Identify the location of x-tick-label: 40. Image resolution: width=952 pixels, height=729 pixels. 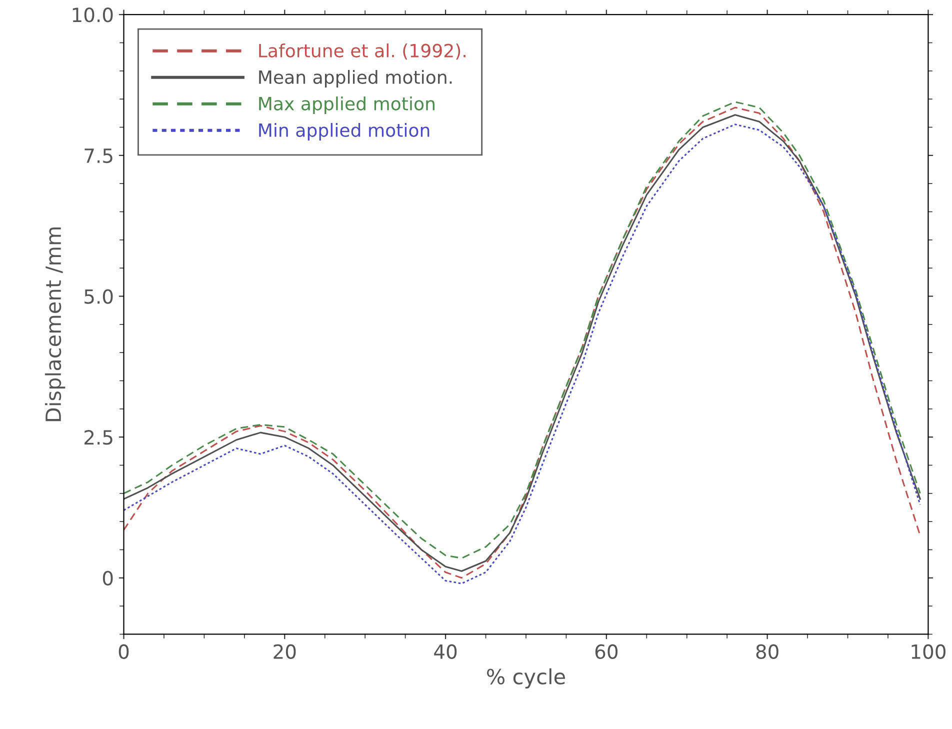
(445, 652).